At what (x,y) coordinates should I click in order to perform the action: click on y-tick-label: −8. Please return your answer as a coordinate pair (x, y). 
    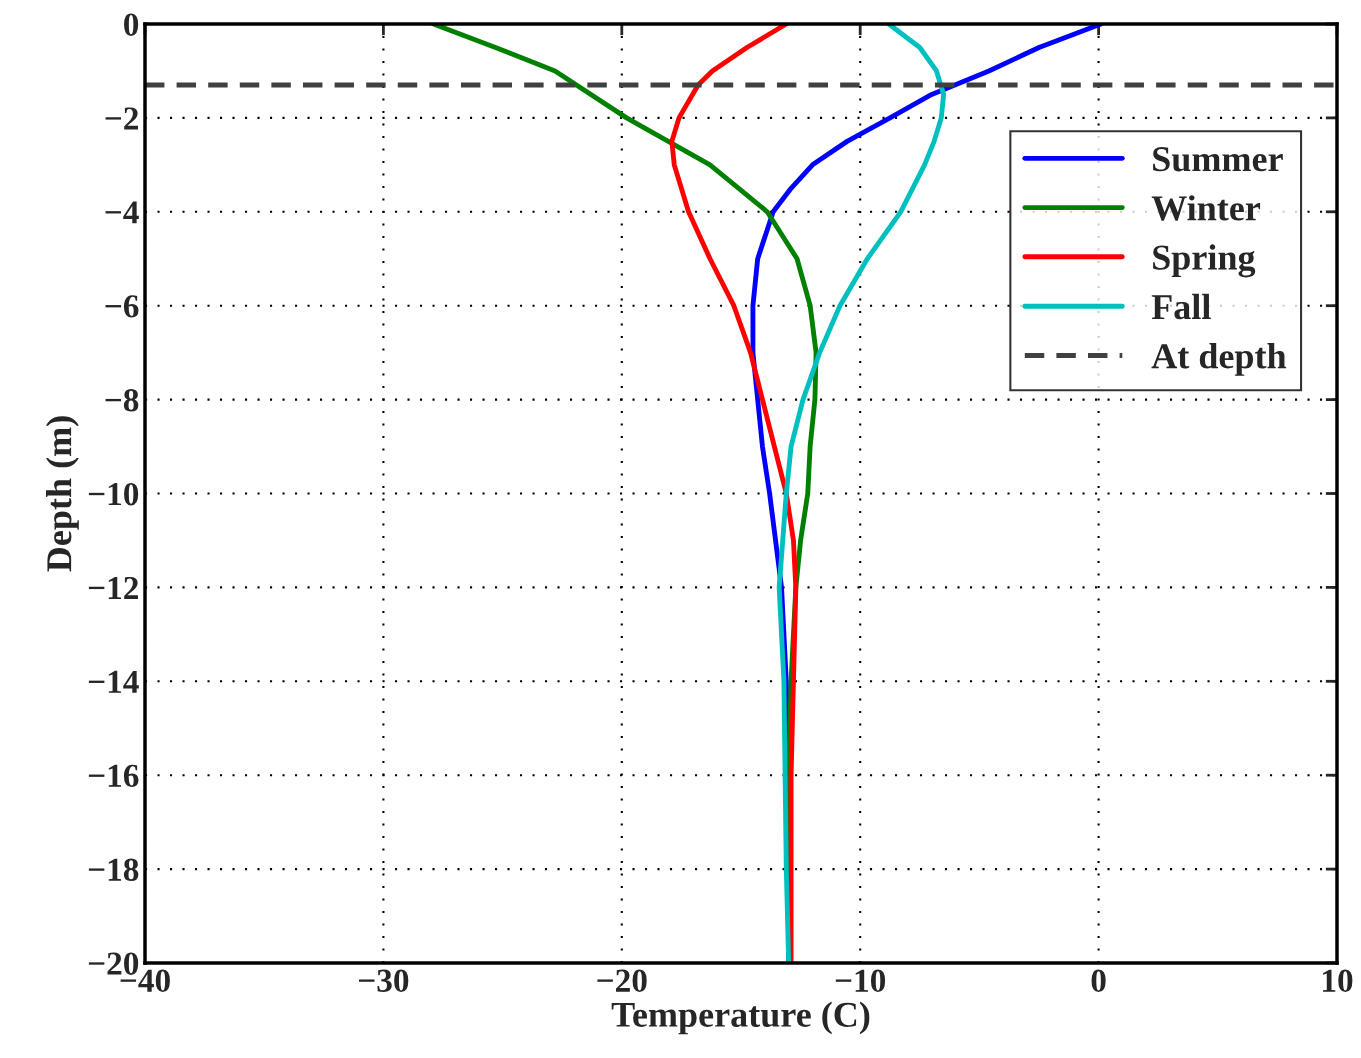
    Looking at the image, I should click on (122, 400).